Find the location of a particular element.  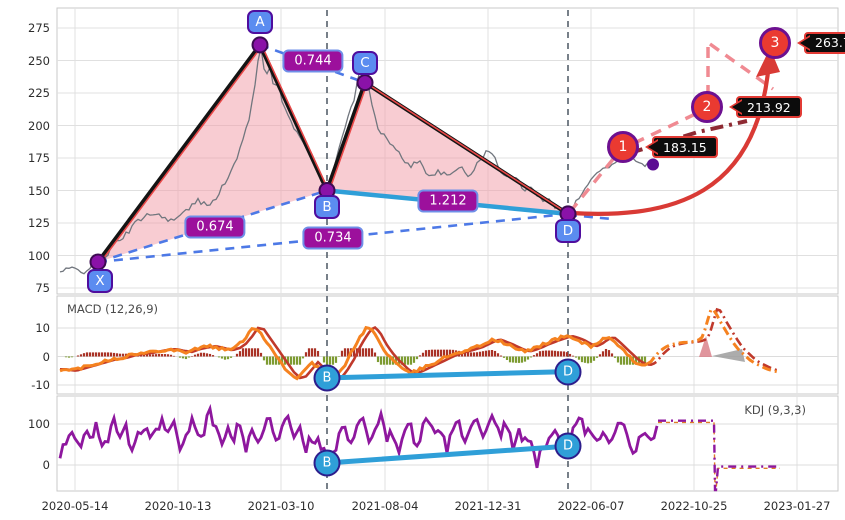

kdj-y-tick-label: 100 is located at coordinates (39, 424).